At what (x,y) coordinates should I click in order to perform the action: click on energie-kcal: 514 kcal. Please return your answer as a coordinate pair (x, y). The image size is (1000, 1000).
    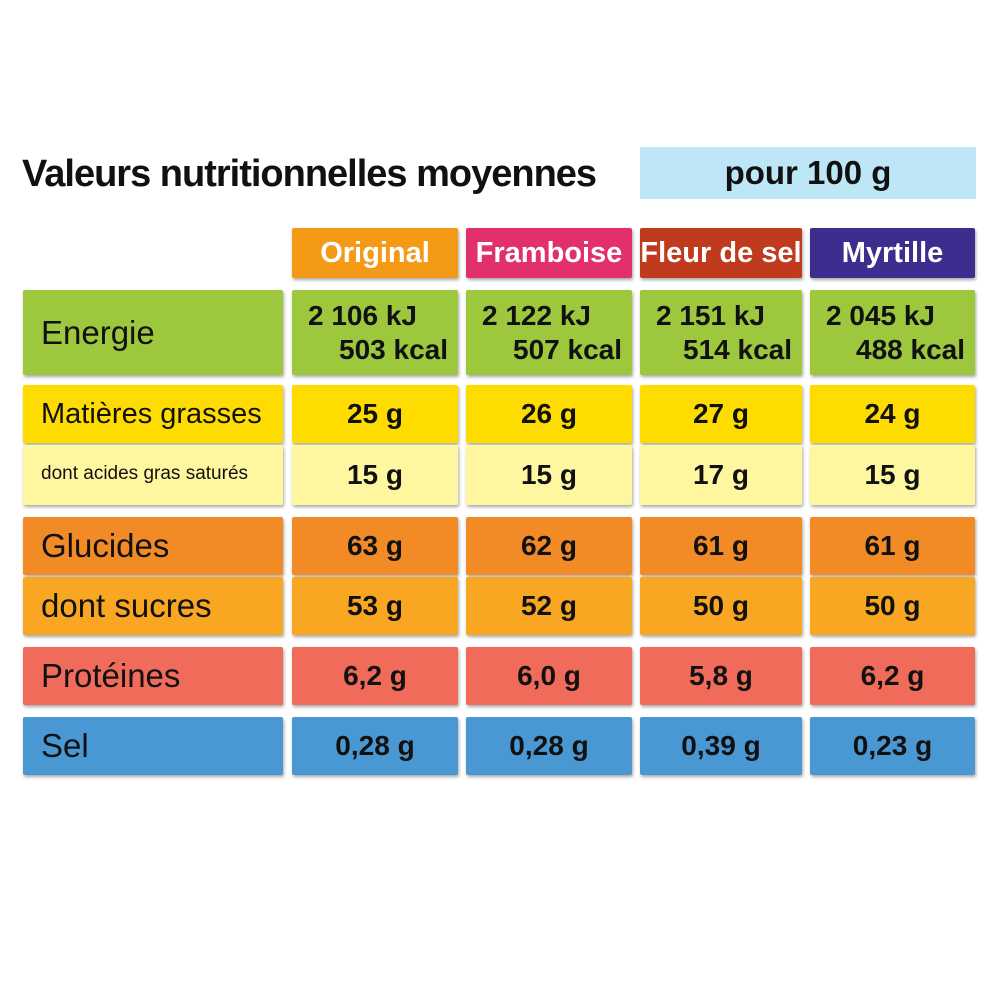
    Looking at the image, I should click on (737, 349).